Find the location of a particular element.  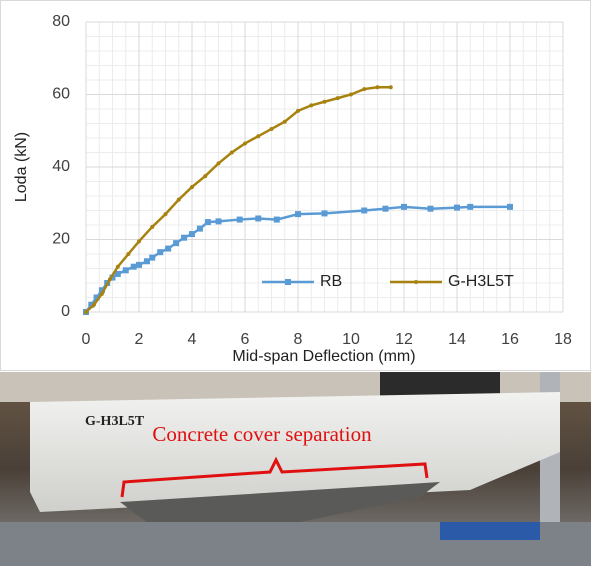

x-axis-label: Mid-span Deflection (mm) is located at coordinates (323, 356).